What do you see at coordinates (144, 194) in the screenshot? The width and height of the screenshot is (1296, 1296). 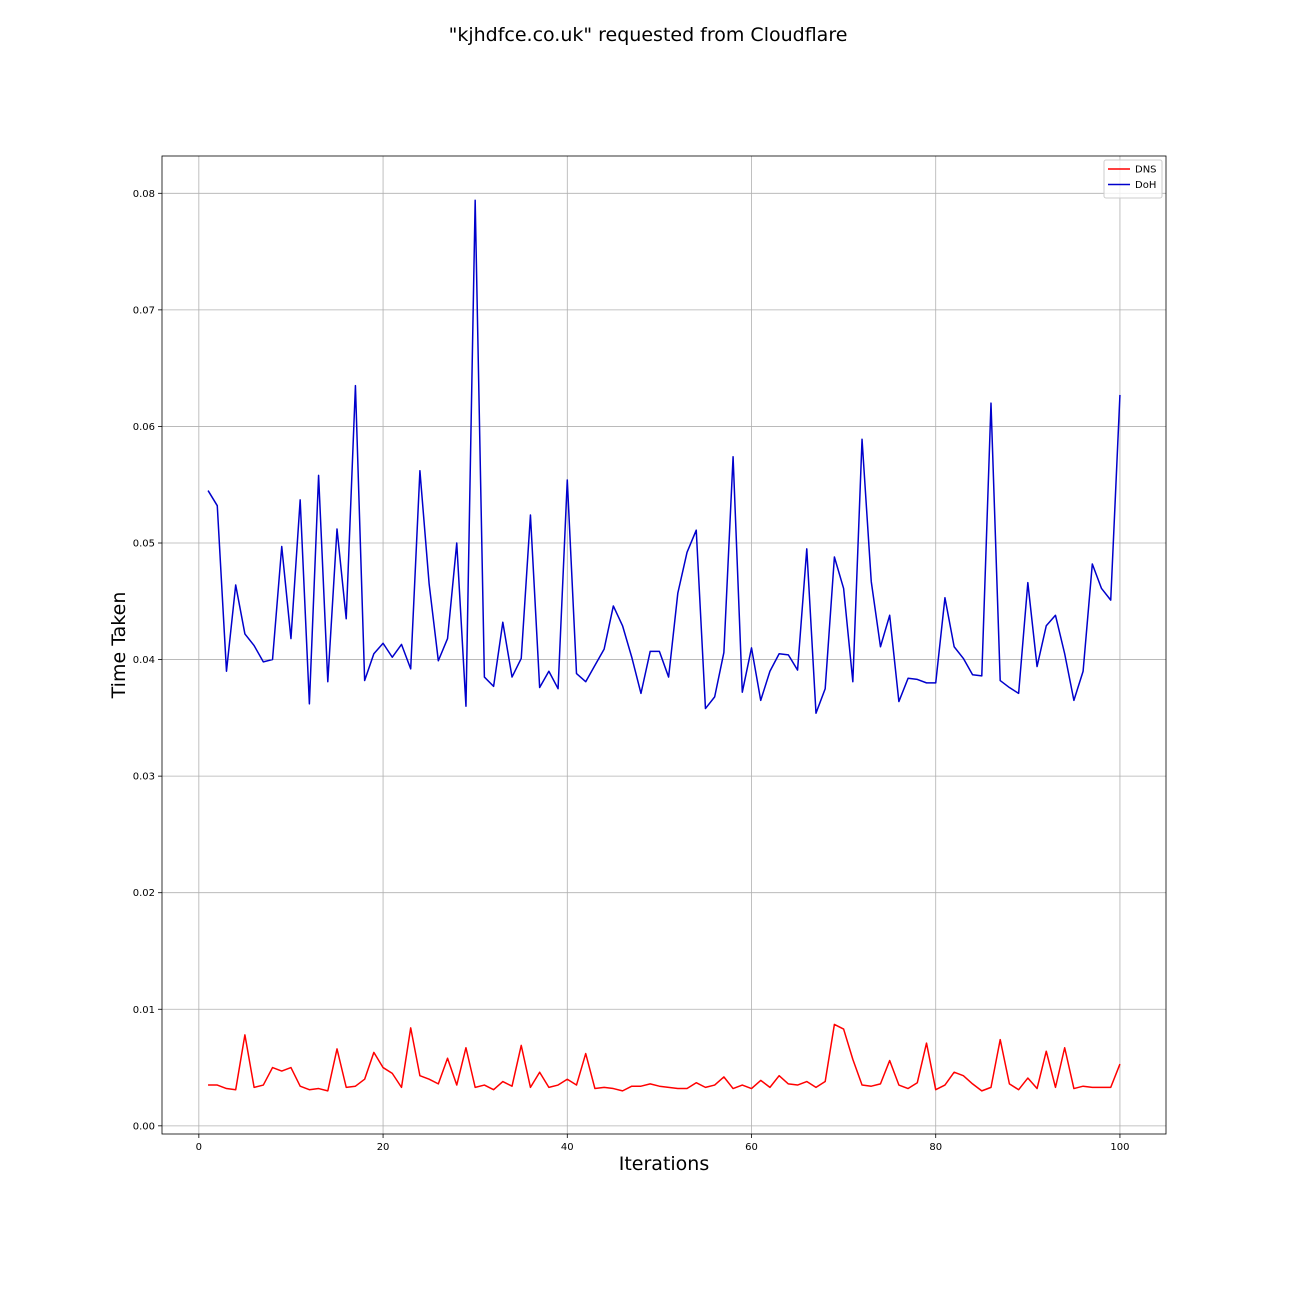 I see `y-tick-label: 0.08` at bounding box center [144, 194].